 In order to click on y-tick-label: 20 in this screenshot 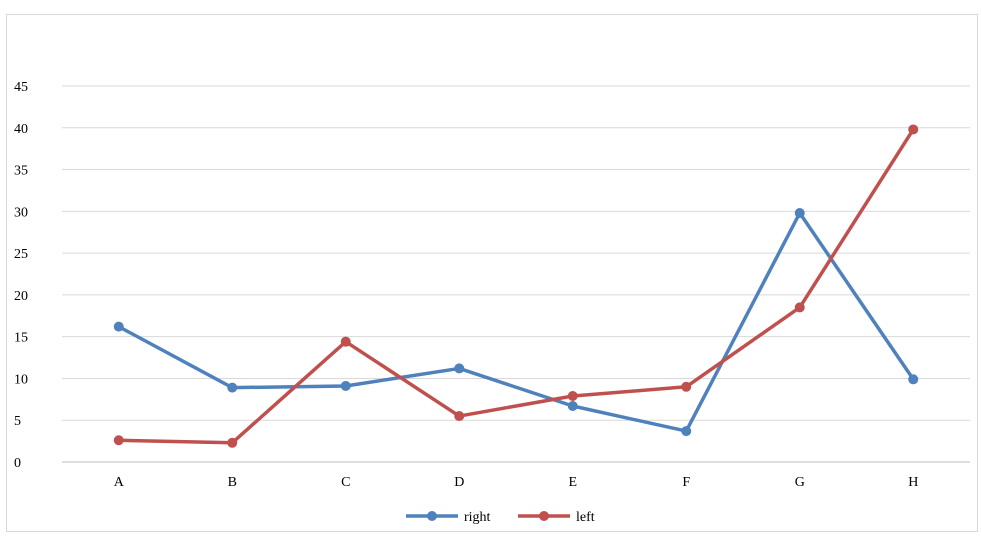, I will do `click(21, 296)`.